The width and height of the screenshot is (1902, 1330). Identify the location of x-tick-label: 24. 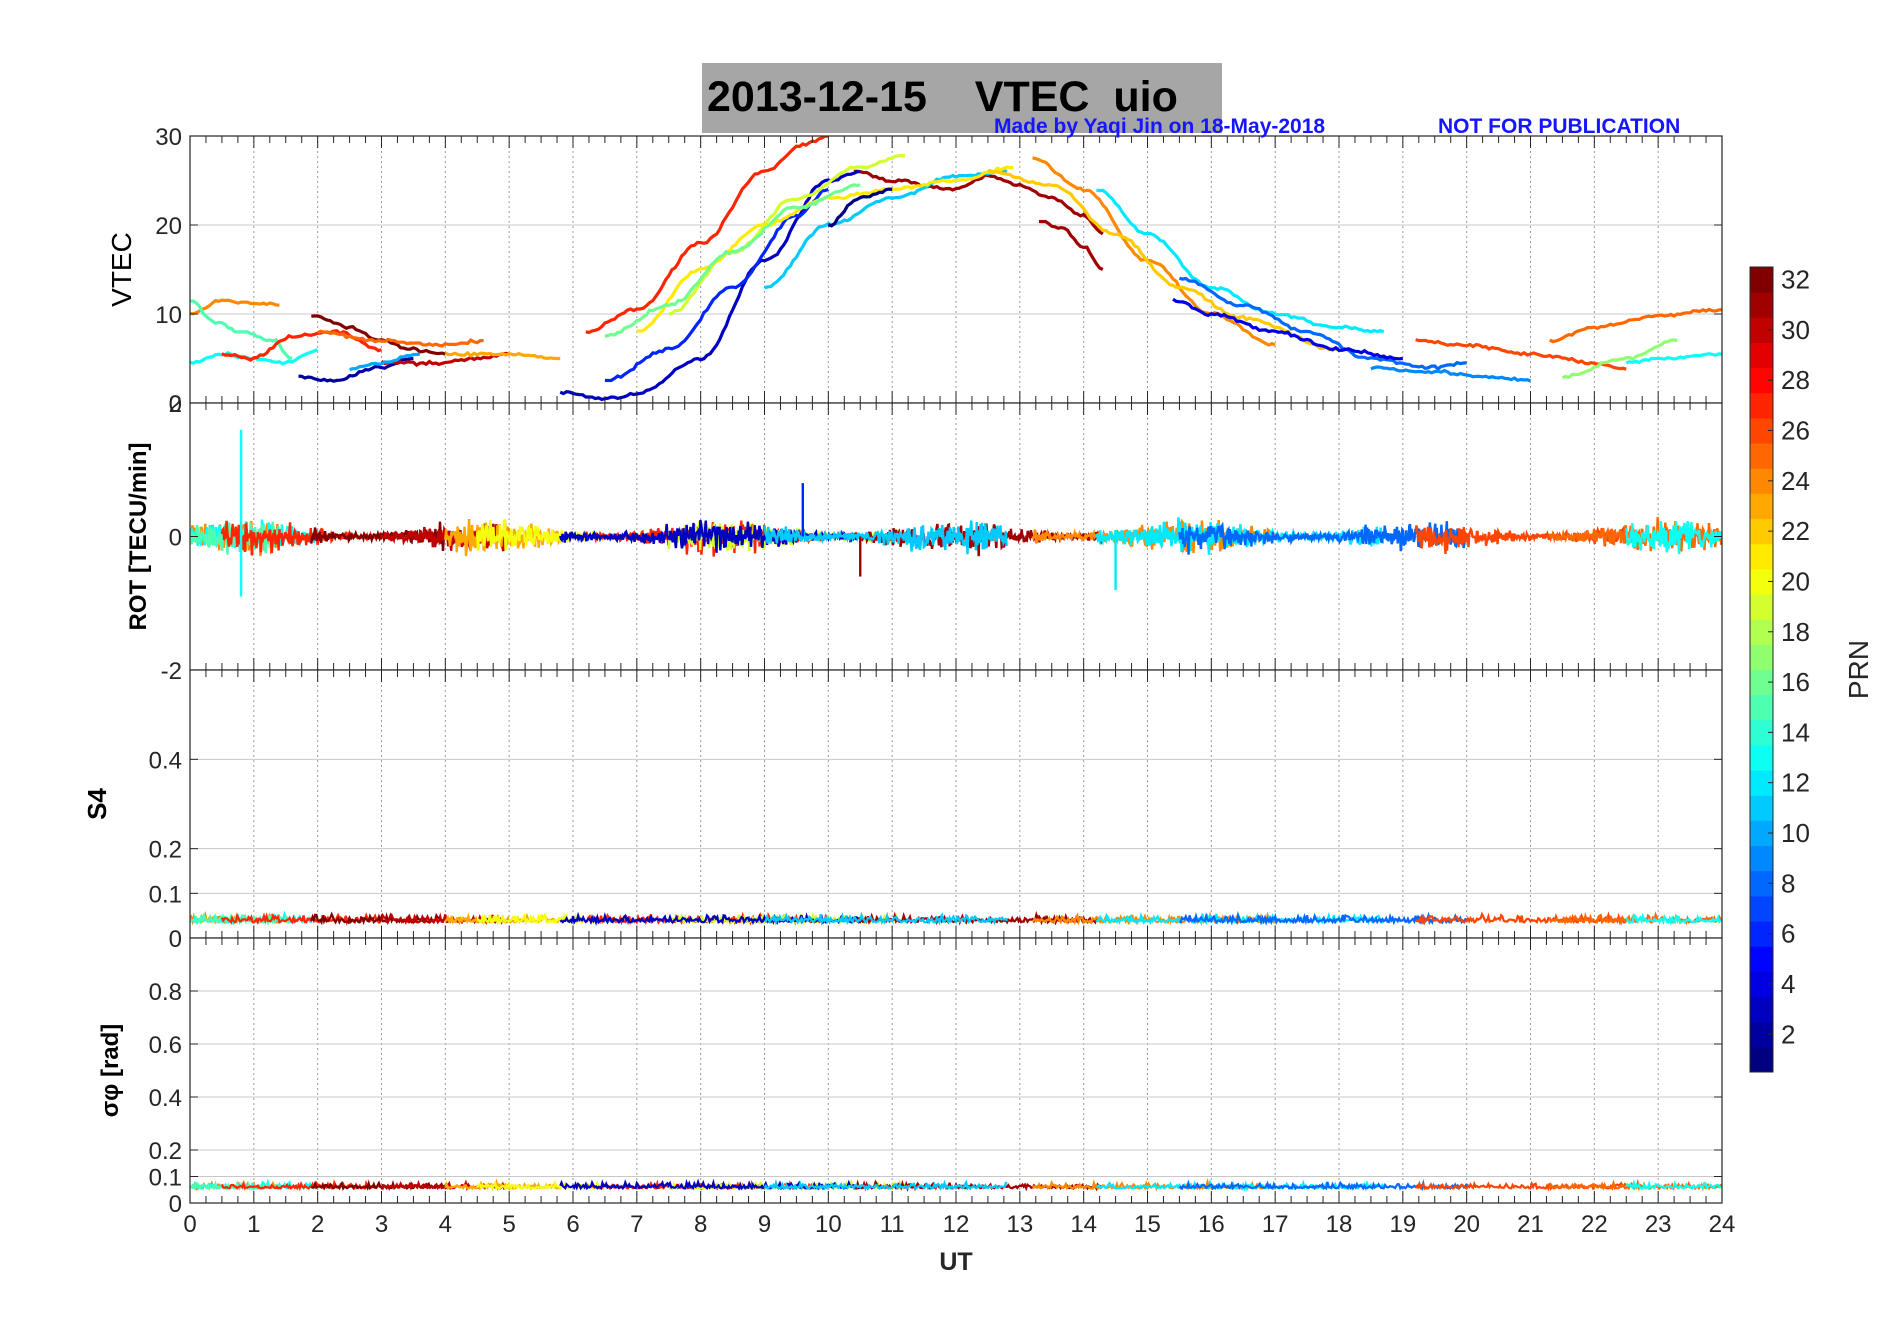
(1722, 1224).